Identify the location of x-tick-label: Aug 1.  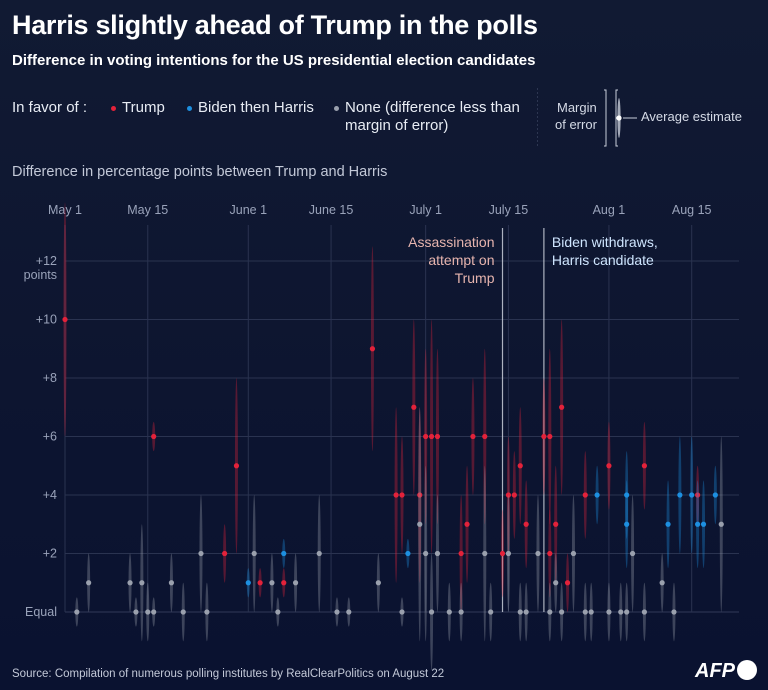
(609, 210).